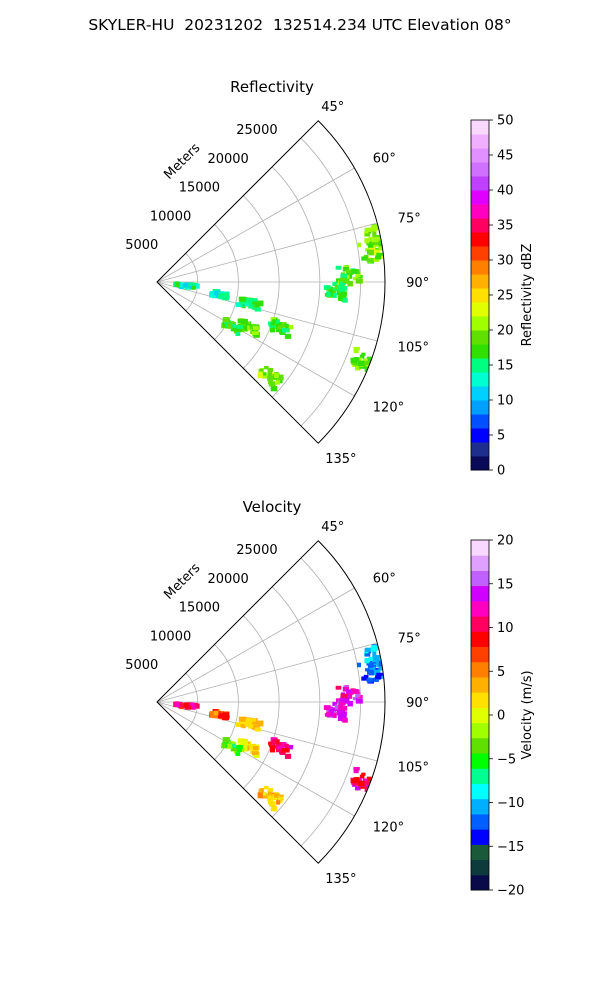  Describe the element at coordinates (502, 716) in the screenshot. I see `colorbar: −20 −15 −10 −5 0 5 10 15 20 Velocity (m/s)` at that location.